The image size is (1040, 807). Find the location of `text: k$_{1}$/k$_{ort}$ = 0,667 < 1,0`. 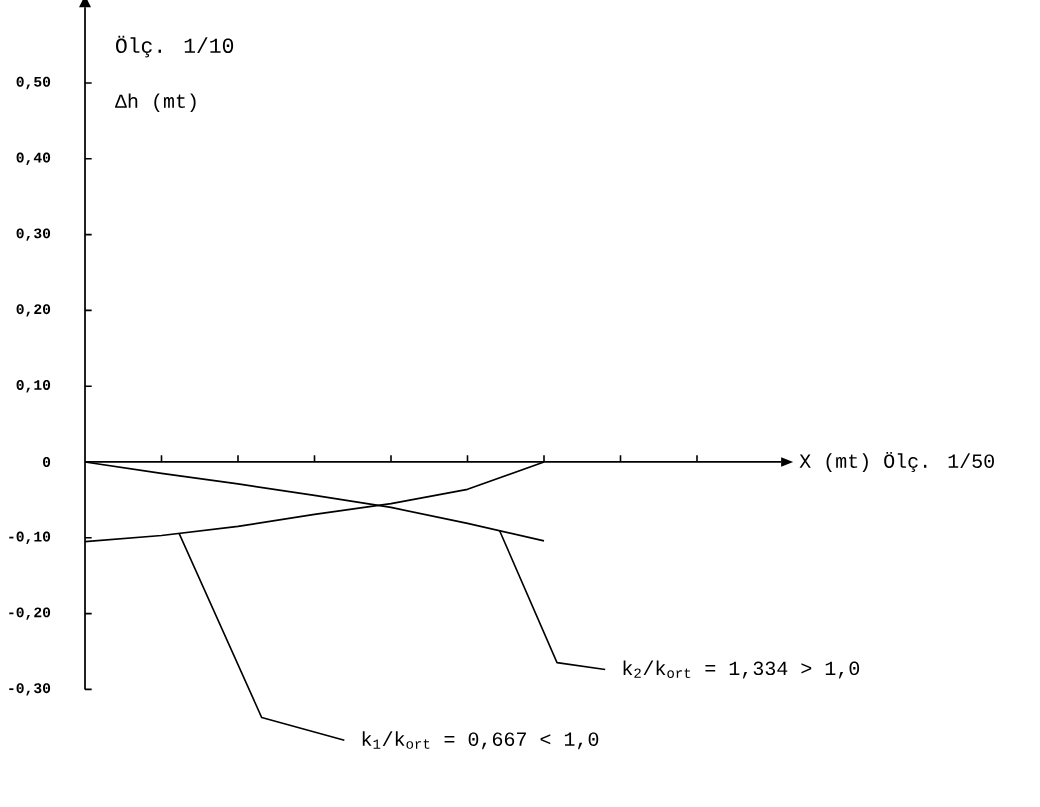

text: k$_{1}$/k$_{ort}$ = 0,667 < 1,0 is located at coordinates (480, 740).